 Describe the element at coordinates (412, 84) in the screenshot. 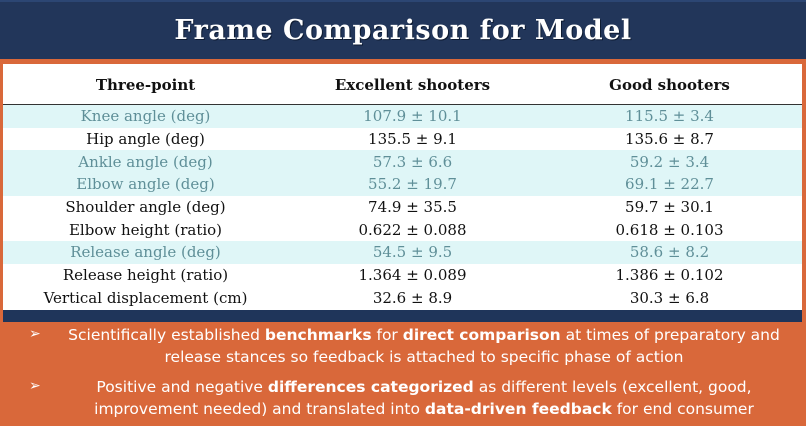

I see `header-excellent-shooters: Excellent shooters` at that location.